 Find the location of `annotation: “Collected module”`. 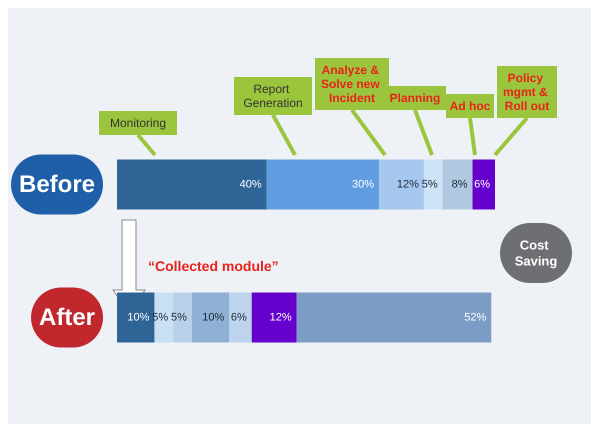

annotation: “Collected module” is located at coordinates (213, 266).